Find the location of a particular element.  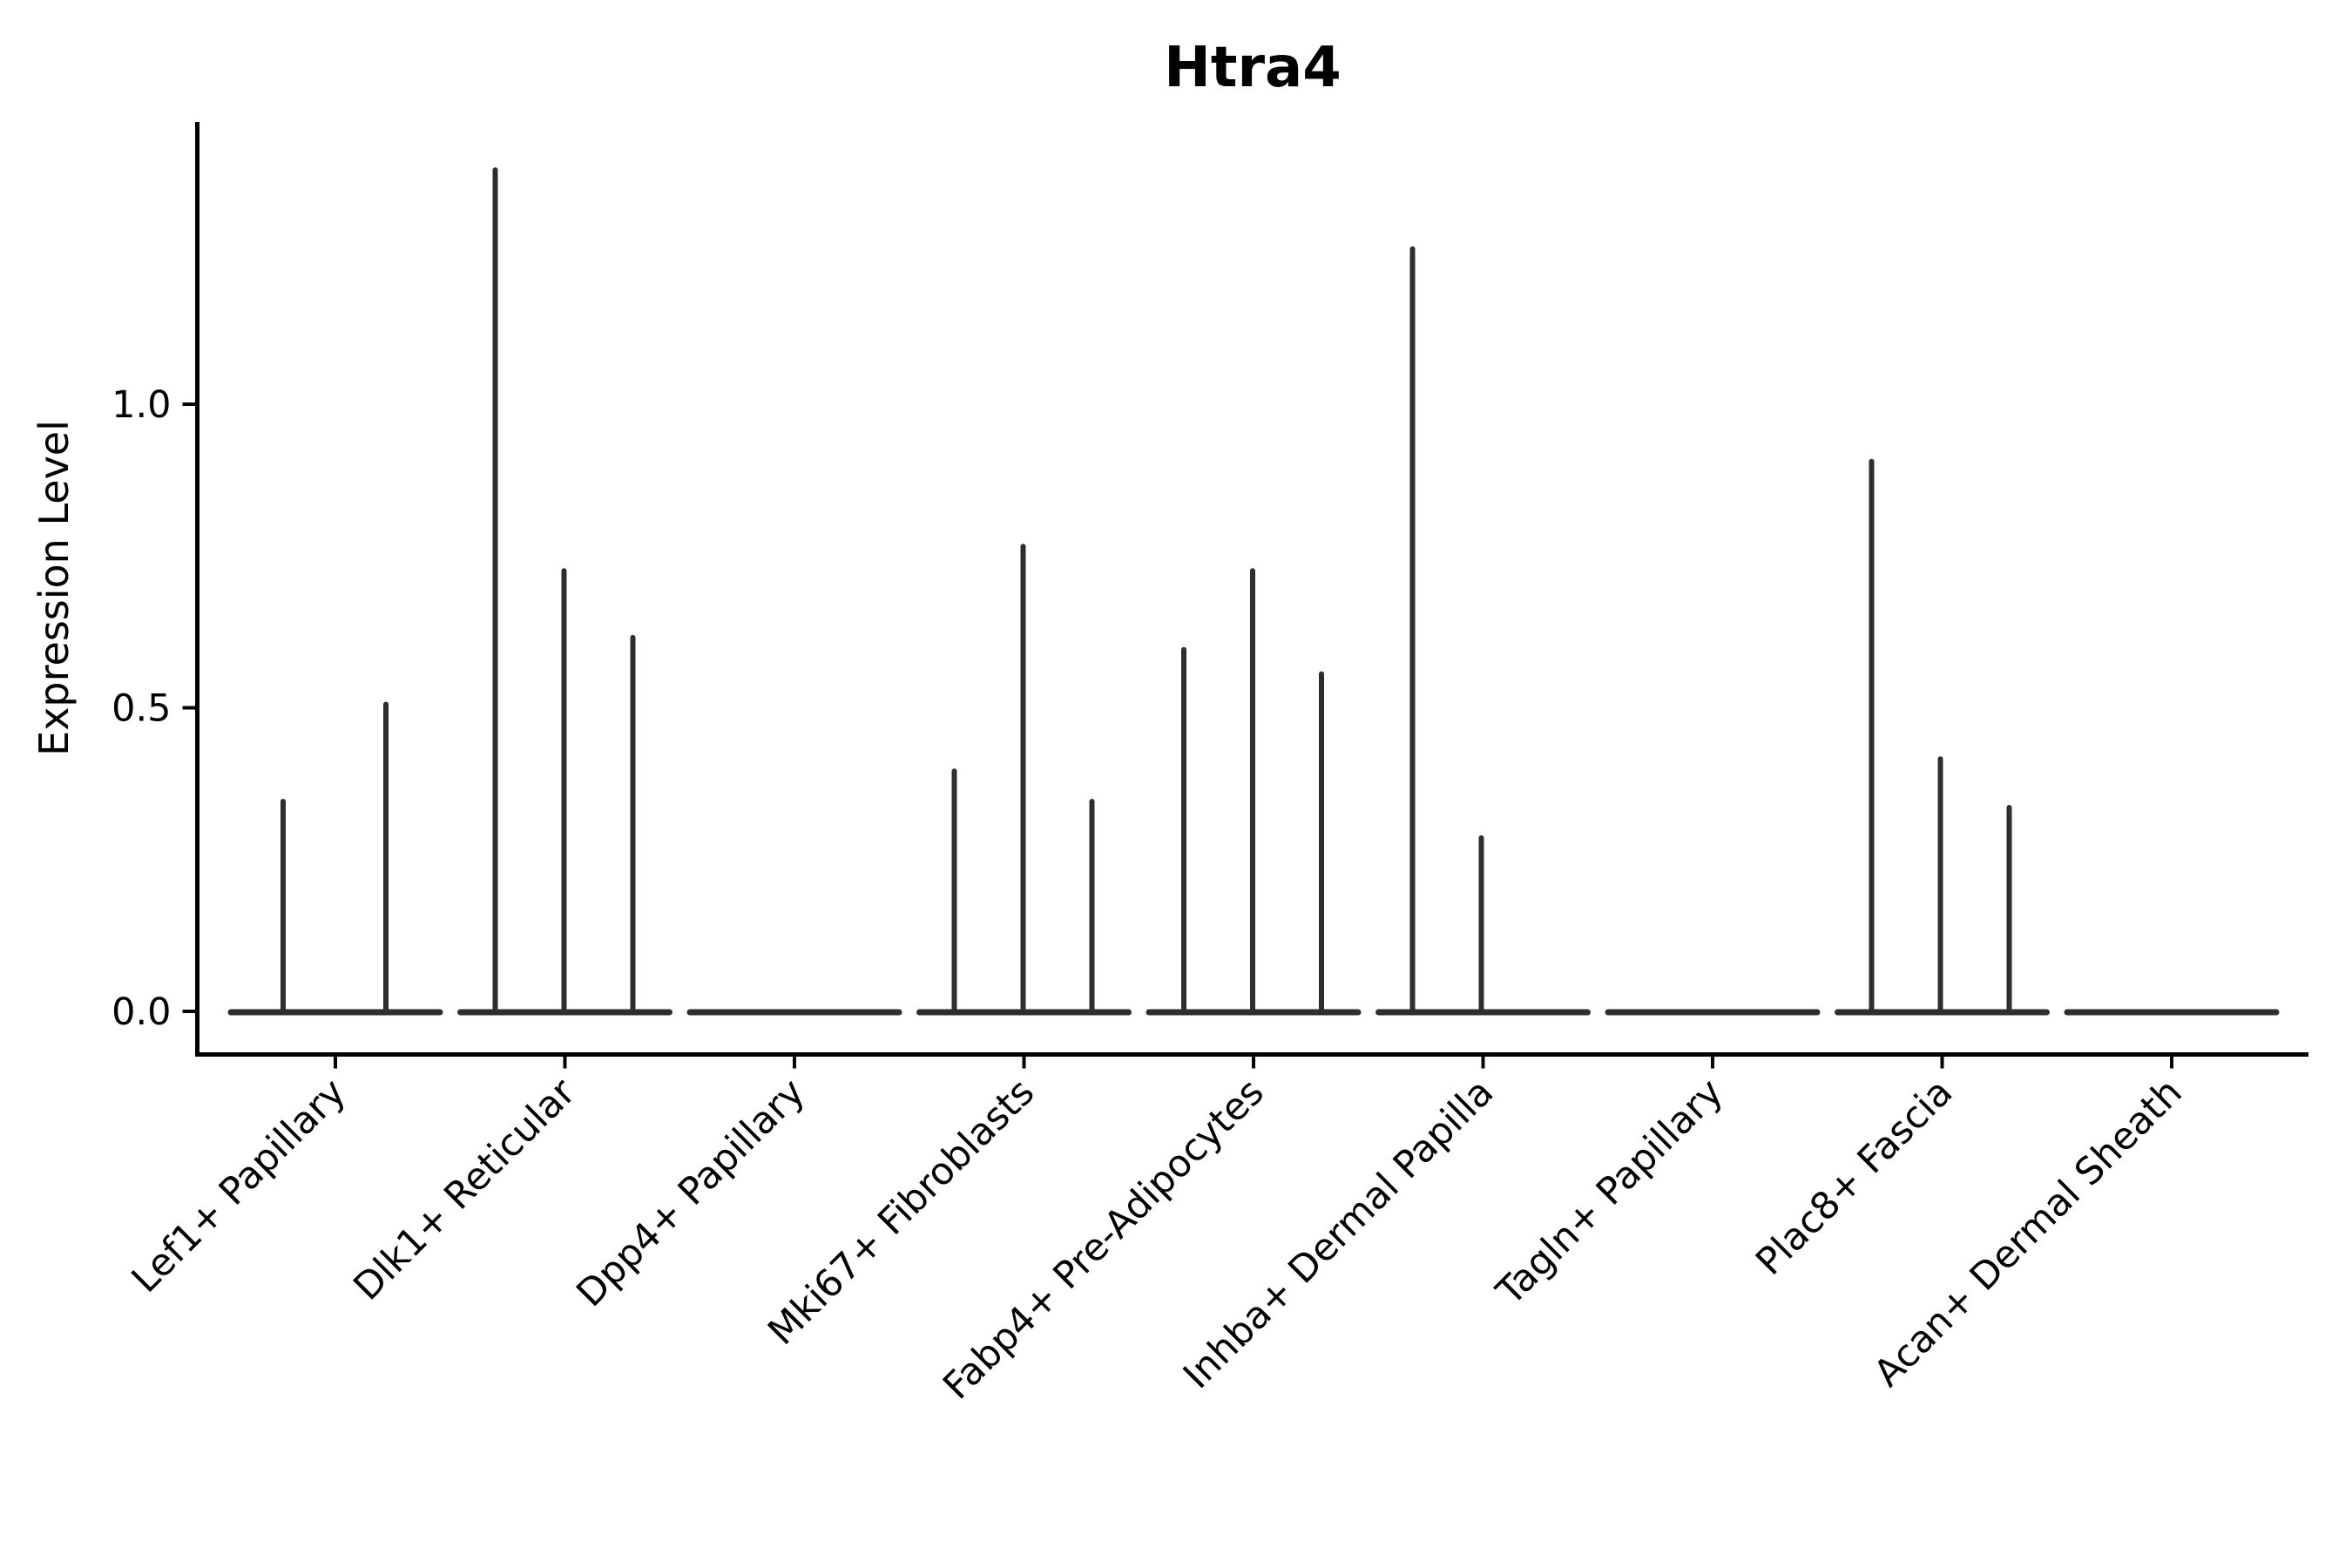

category-tick-label: Plac8+ Fascia is located at coordinates (1854, 1177).